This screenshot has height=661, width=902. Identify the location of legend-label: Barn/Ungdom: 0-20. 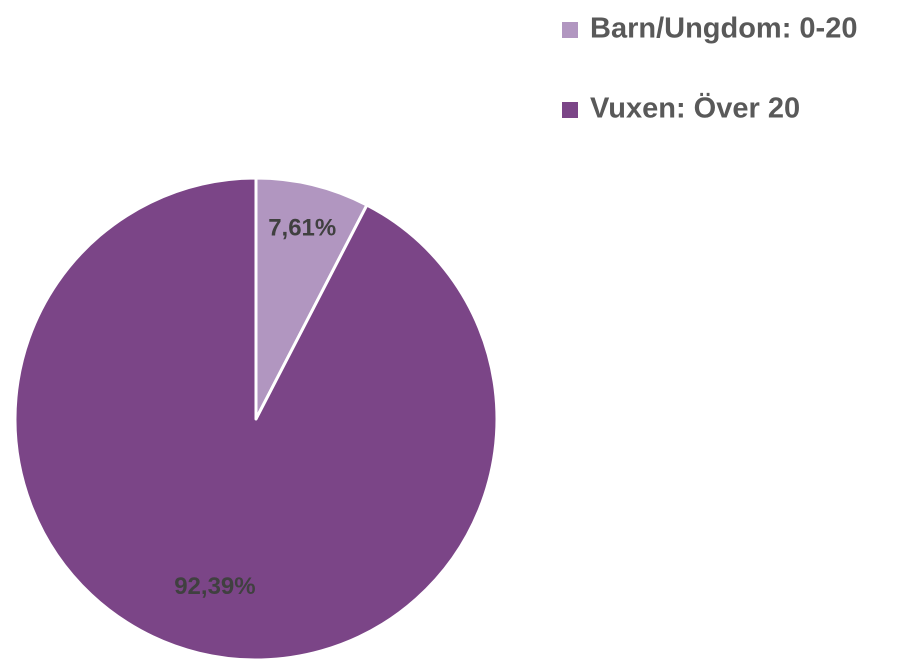
(723, 29).